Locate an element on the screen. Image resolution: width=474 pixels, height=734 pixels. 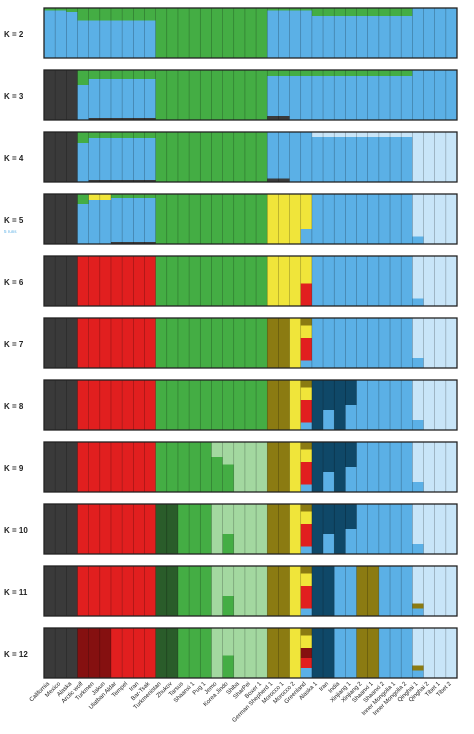
panel-k6: K = 6 is located at coordinates (231, 281).